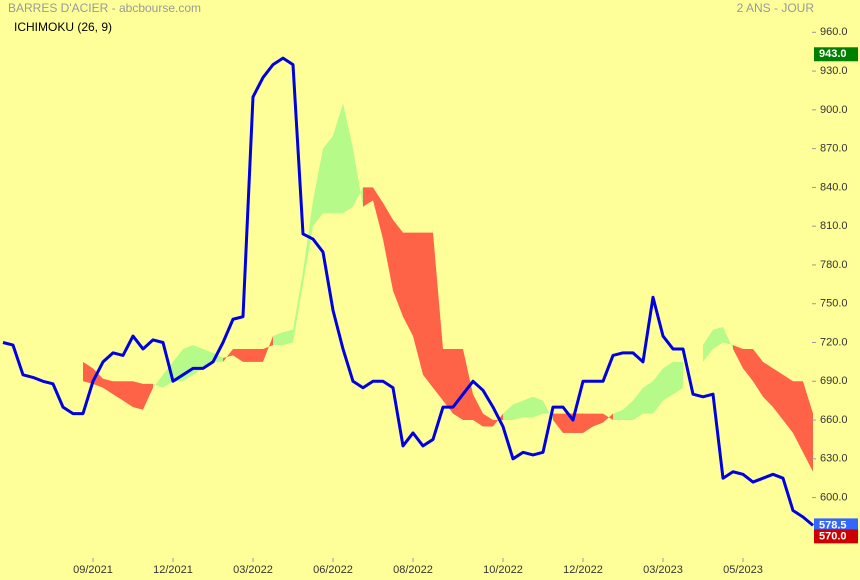  What do you see at coordinates (743, 570) in the screenshot?
I see `x-tick-label: 05/2023` at bounding box center [743, 570].